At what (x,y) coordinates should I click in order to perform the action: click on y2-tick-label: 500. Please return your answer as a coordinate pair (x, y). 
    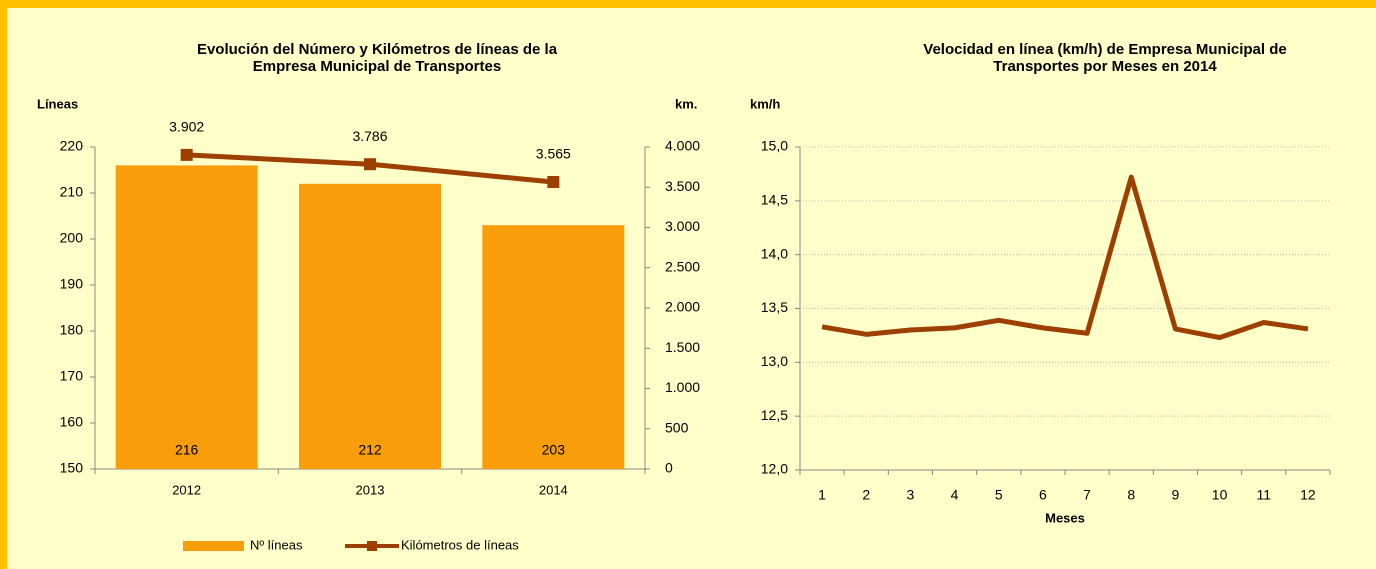
    Looking at the image, I should click on (677, 427).